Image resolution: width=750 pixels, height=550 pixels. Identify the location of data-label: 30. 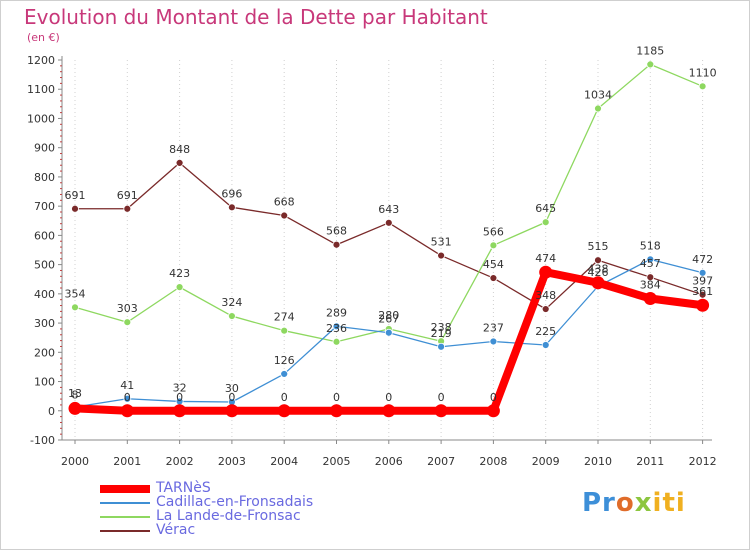
(232, 388).